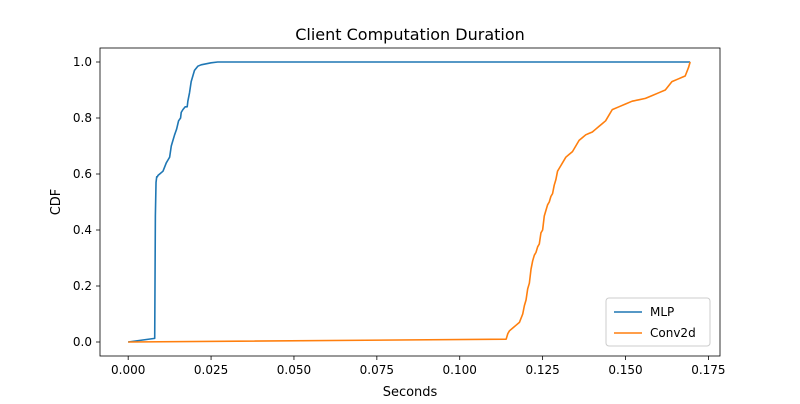 The image size is (800, 404). What do you see at coordinates (82, 342) in the screenshot?
I see `y-tick-label: 0.0` at bounding box center [82, 342].